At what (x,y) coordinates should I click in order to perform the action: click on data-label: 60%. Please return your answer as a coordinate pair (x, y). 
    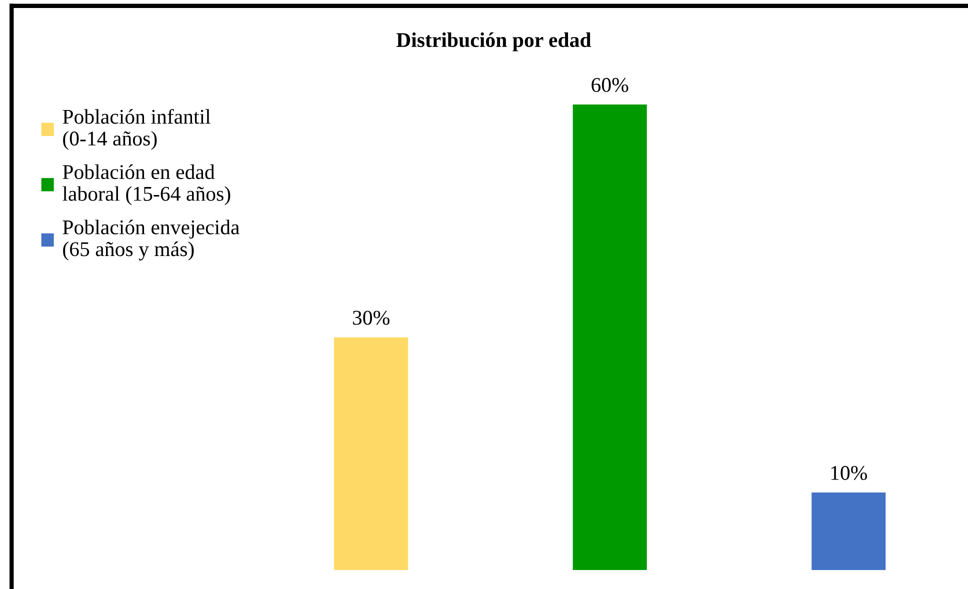
    Looking at the image, I should click on (610, 85).